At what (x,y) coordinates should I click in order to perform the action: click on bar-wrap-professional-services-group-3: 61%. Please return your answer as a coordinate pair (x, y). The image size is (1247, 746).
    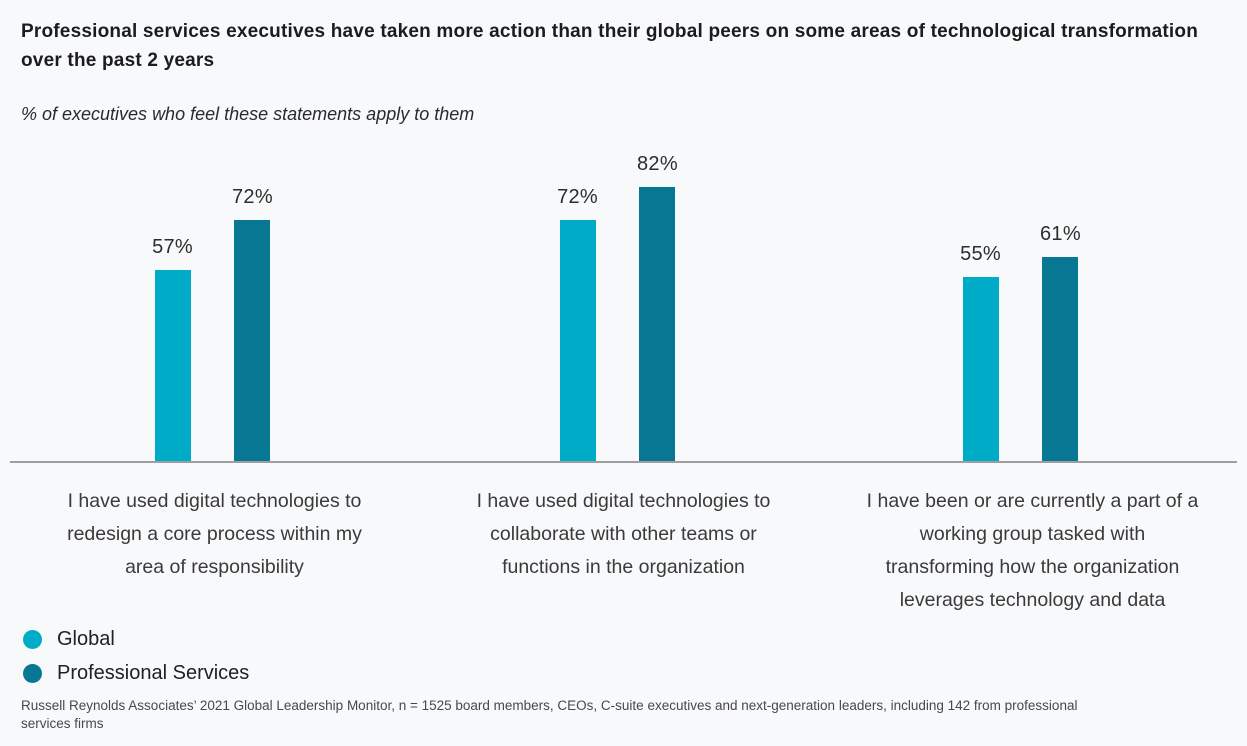
    Looking at the image, I should click on (1060, 342).